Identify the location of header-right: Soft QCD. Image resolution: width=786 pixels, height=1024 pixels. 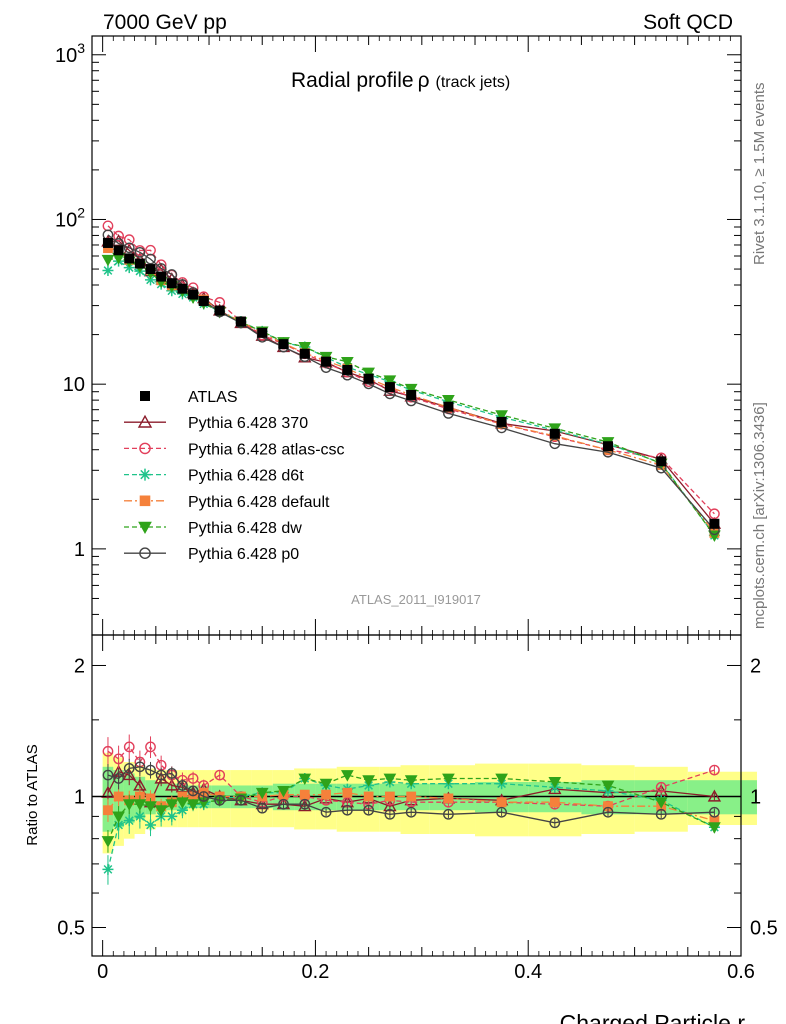
(688, 22).